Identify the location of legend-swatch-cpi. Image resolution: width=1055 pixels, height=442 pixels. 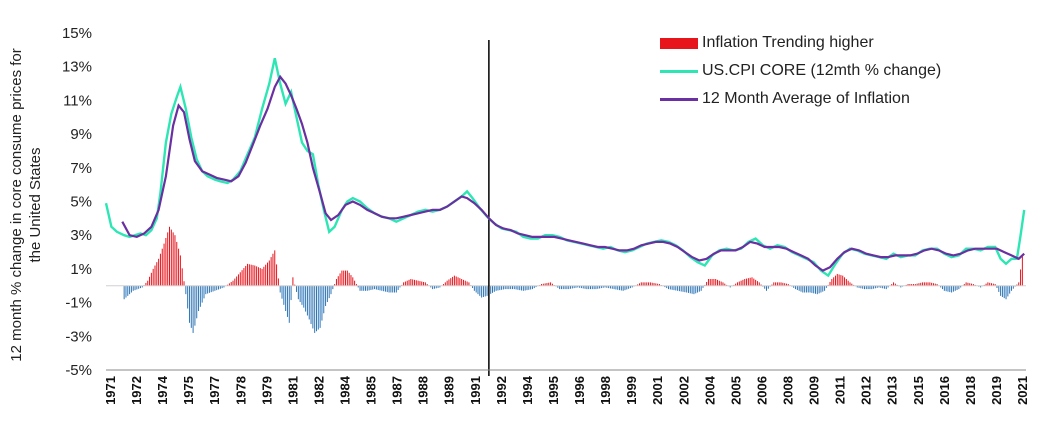
(679, 71).